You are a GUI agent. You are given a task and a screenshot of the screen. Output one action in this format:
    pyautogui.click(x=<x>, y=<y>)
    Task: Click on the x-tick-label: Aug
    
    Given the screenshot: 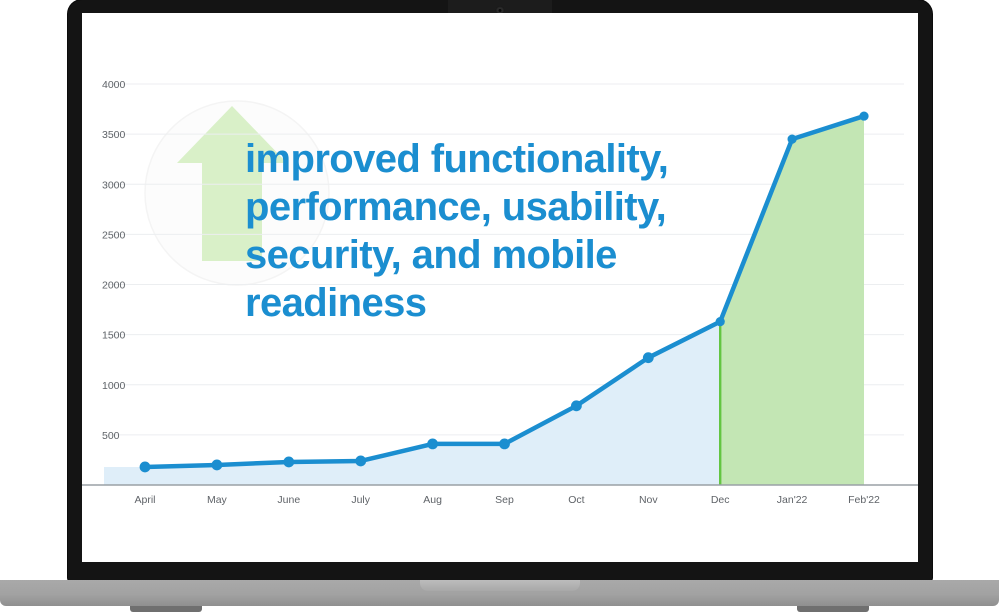 What is the action you would take?
    pyautogui.click(x=432, y=500)
    